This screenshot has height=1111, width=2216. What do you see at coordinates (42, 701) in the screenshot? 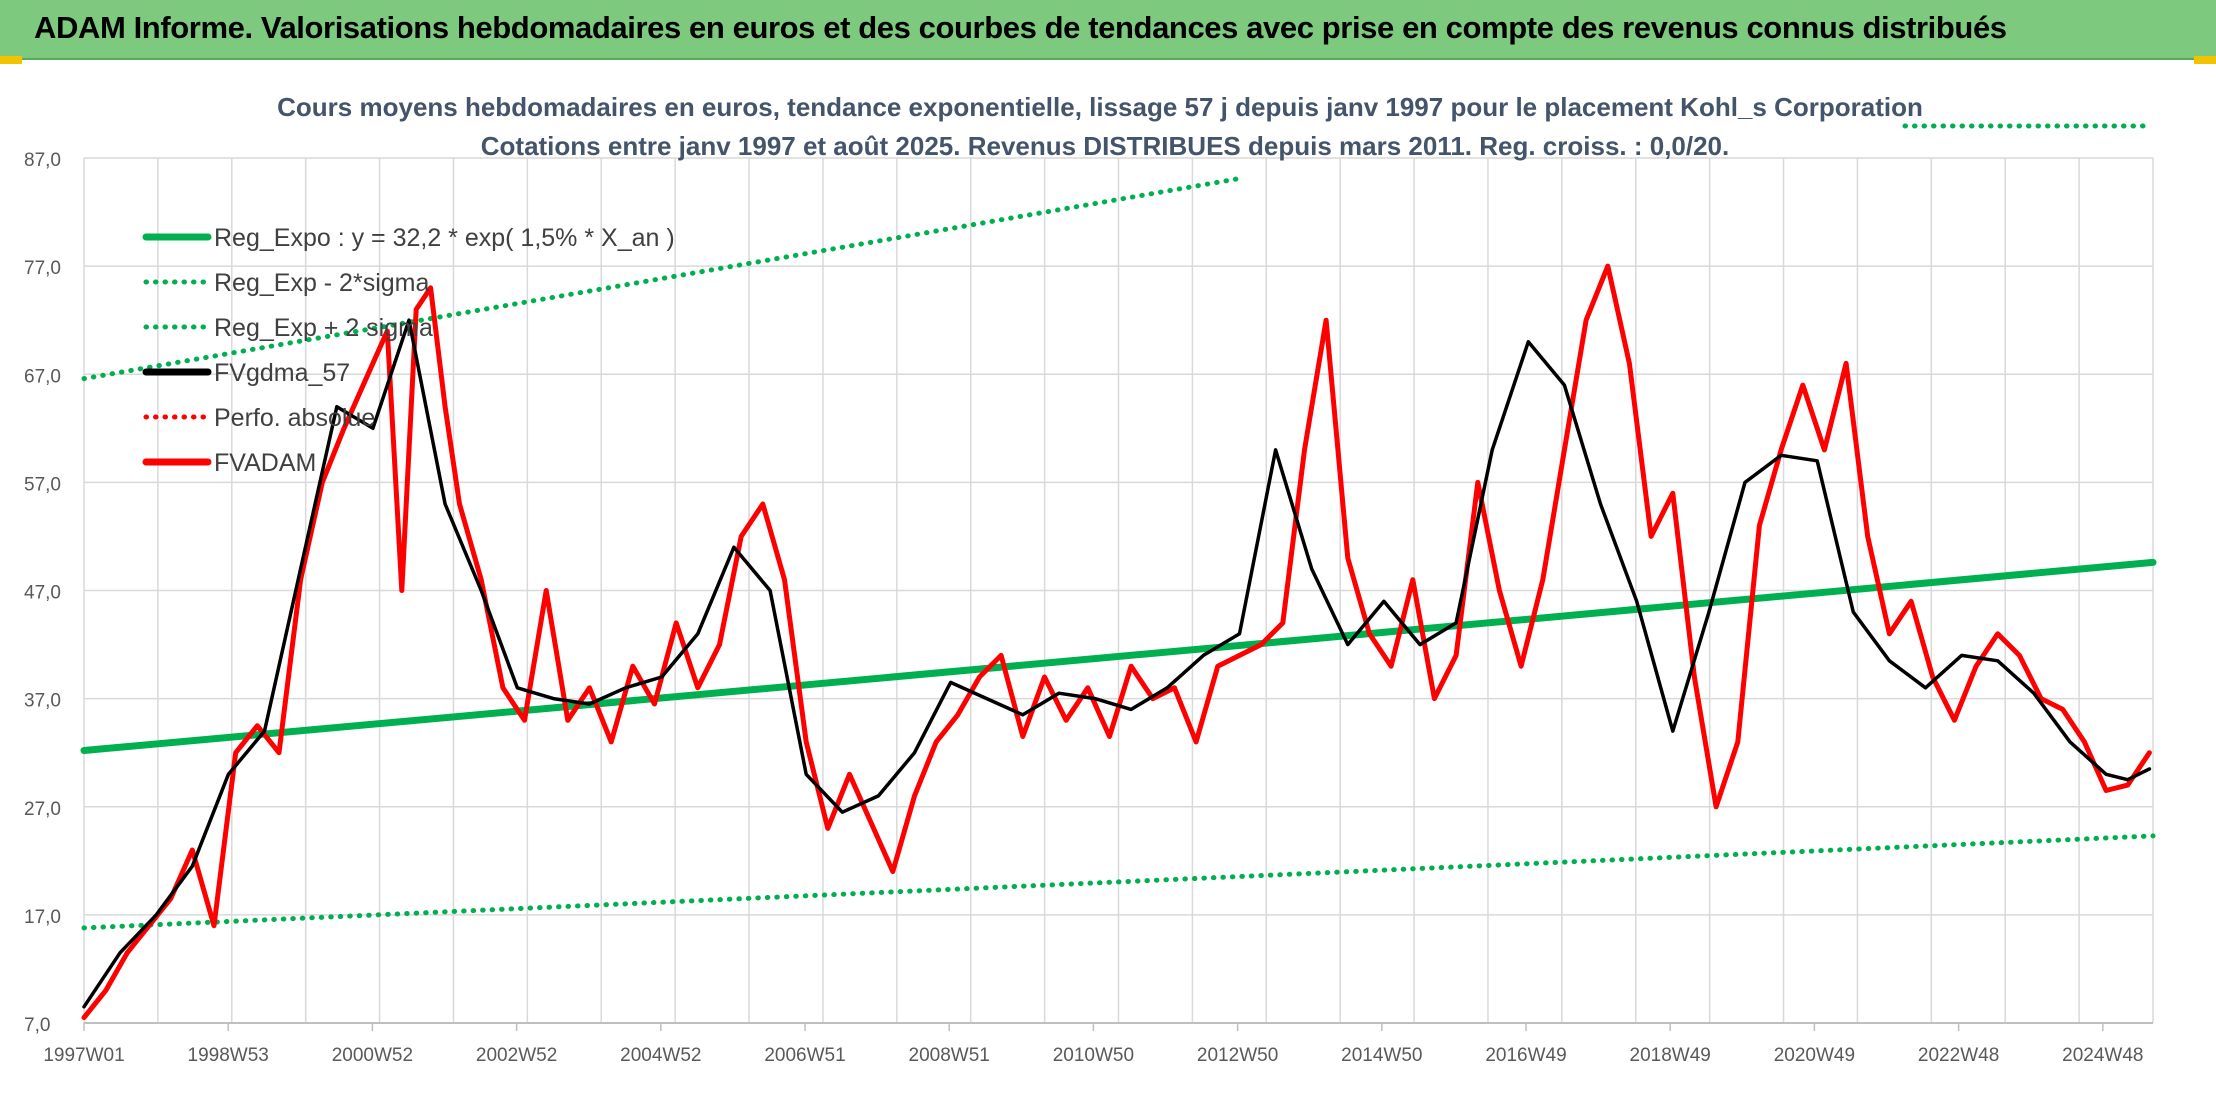
I see `y-tick-label: 37,0` at bounding box center [42, 701].